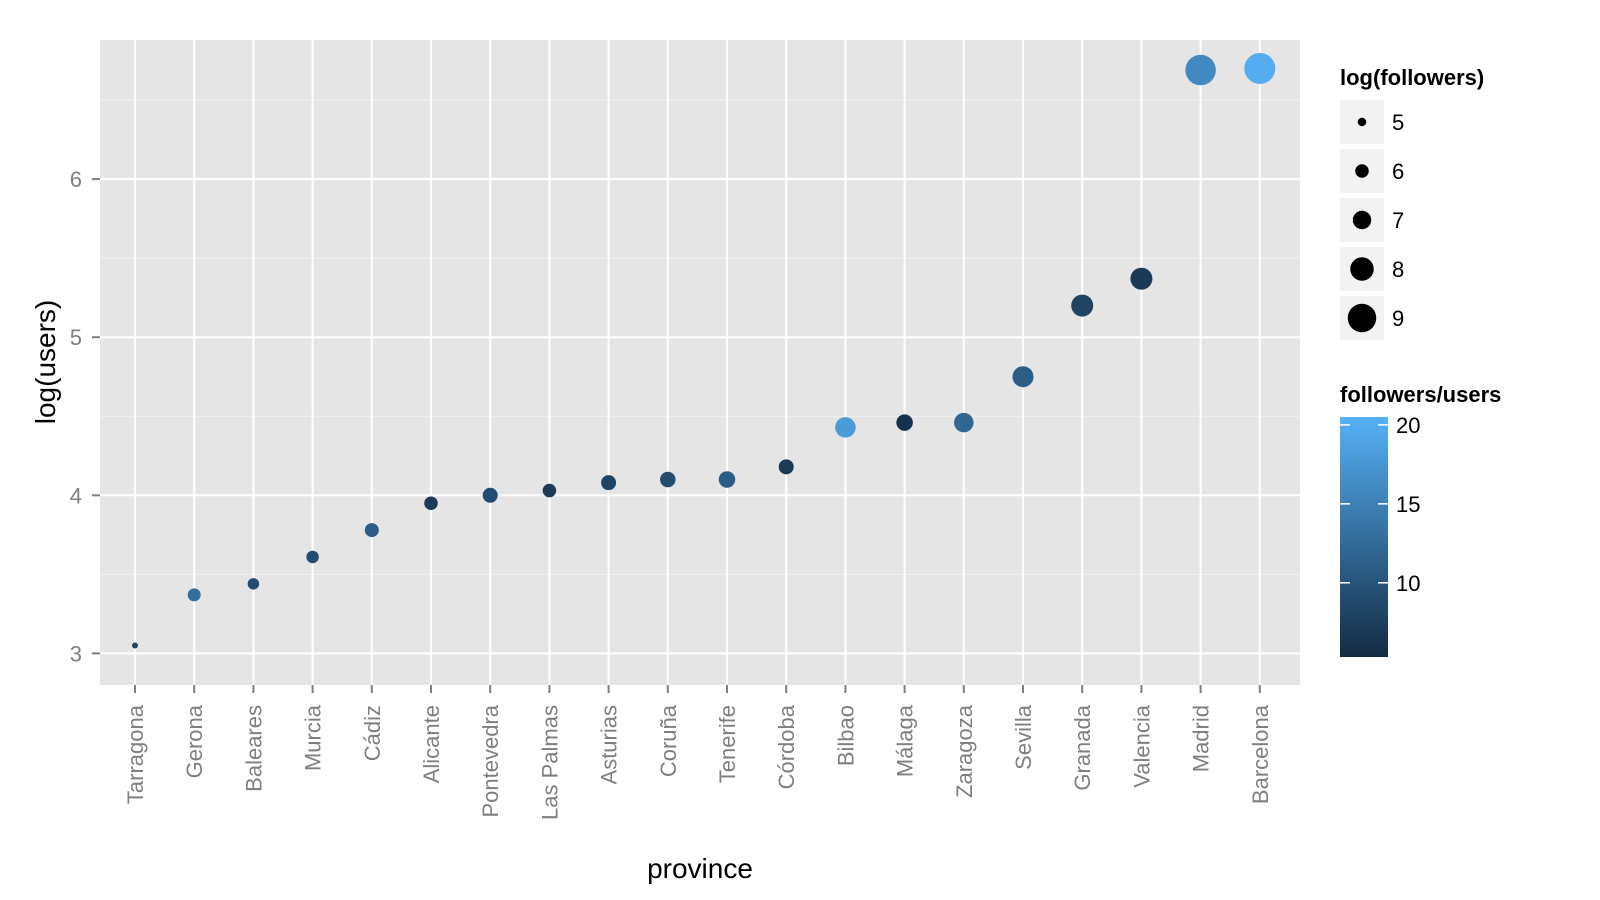  I want to click on size-legend-keys: 5 6 7 8 9, so click(1372, 220).